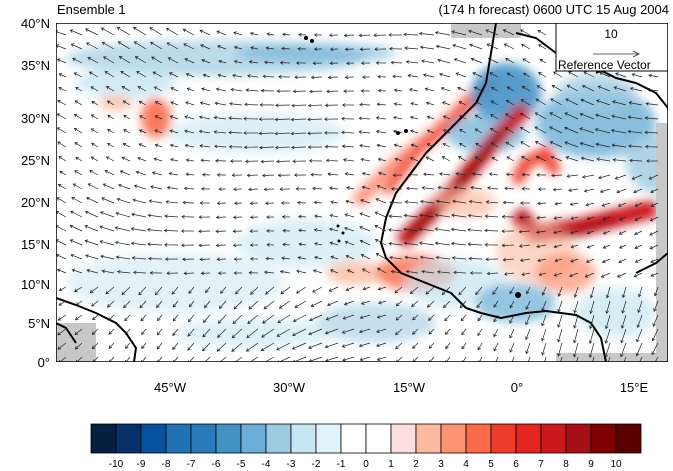 This screenshot has height=471, width=673. I want to click on colorbar-tick-label: 4, so click(466, 464).